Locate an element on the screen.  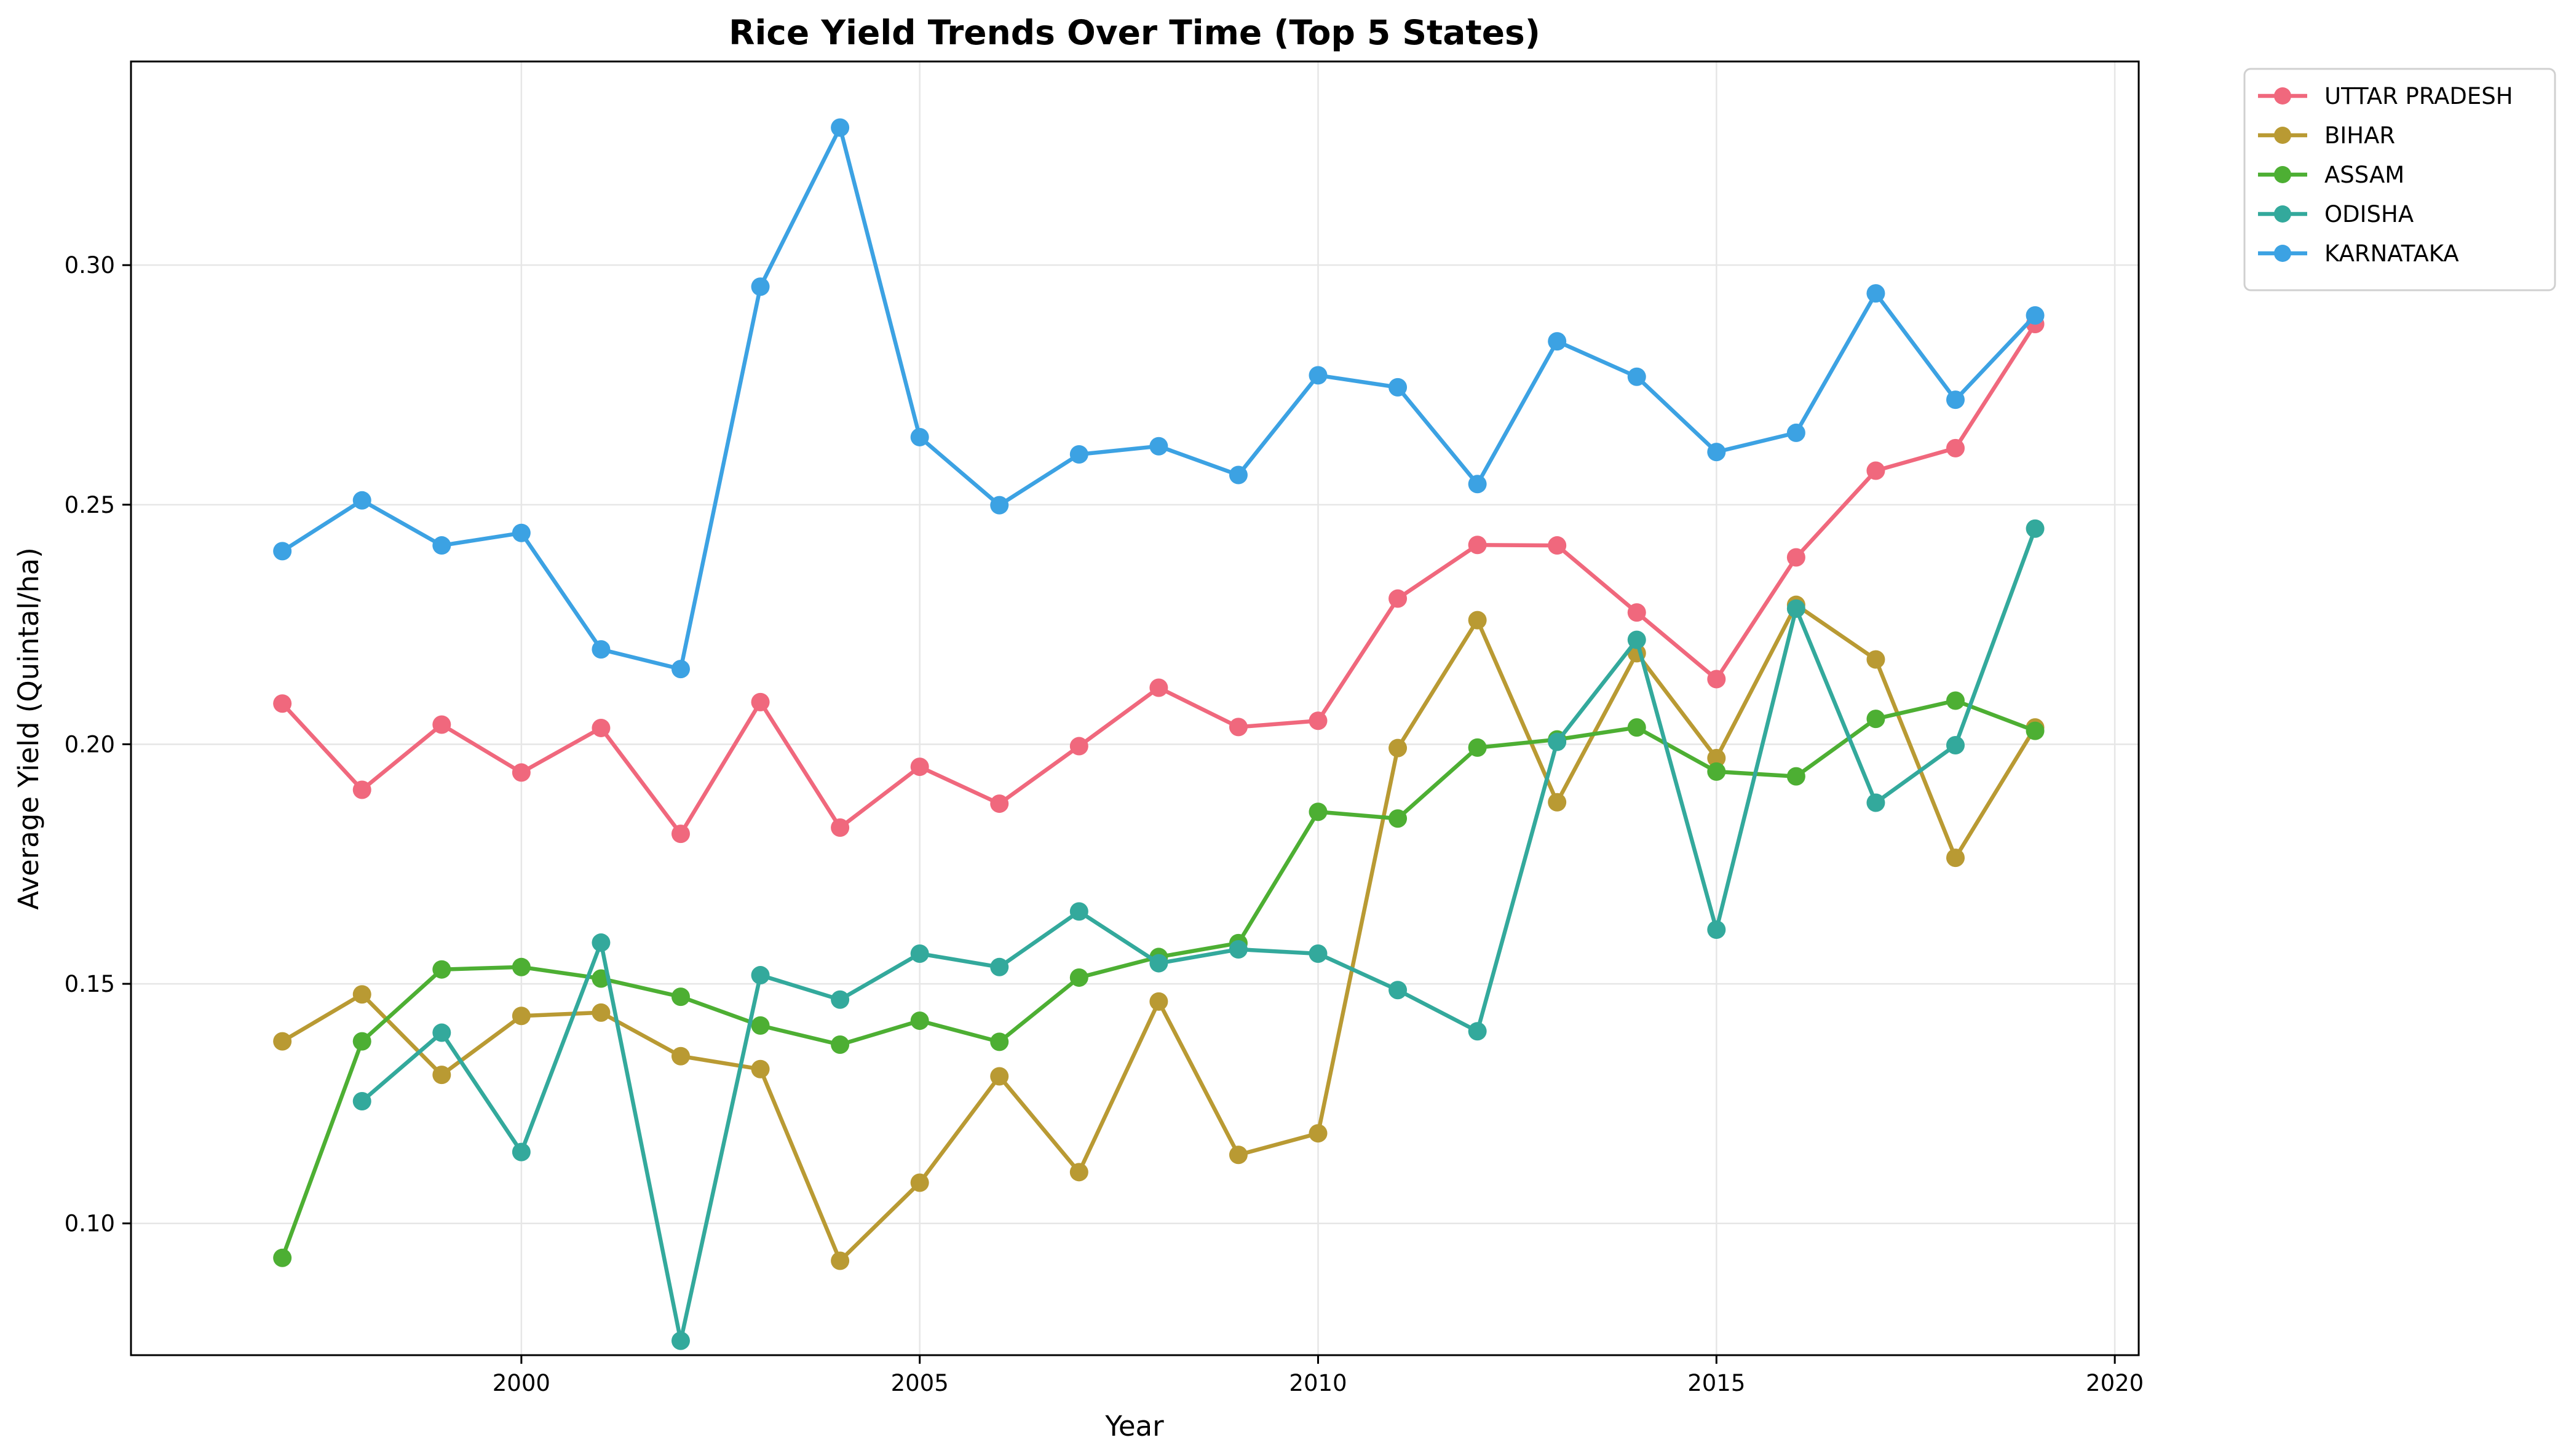
legend-item-uttar-pradesh: UTTAR PRADESH is located at coordinates (2385, 96).